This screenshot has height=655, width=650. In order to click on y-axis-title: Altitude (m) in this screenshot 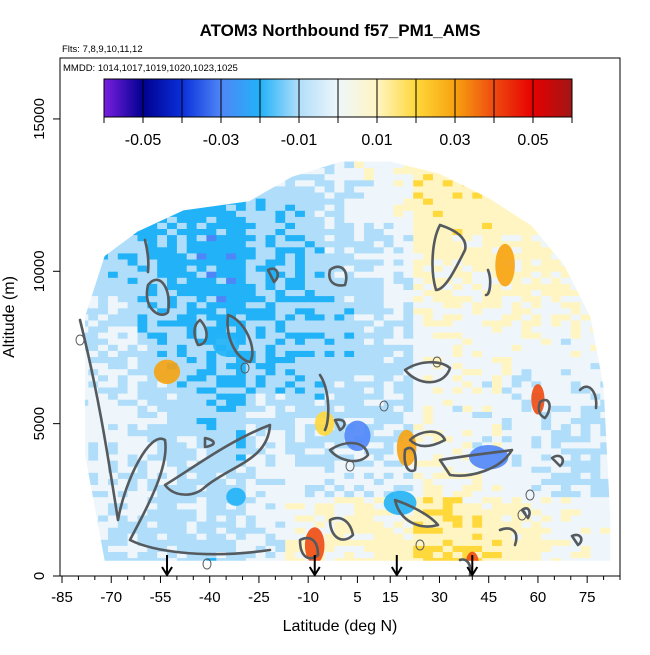, I will do `click(9, 317)`.